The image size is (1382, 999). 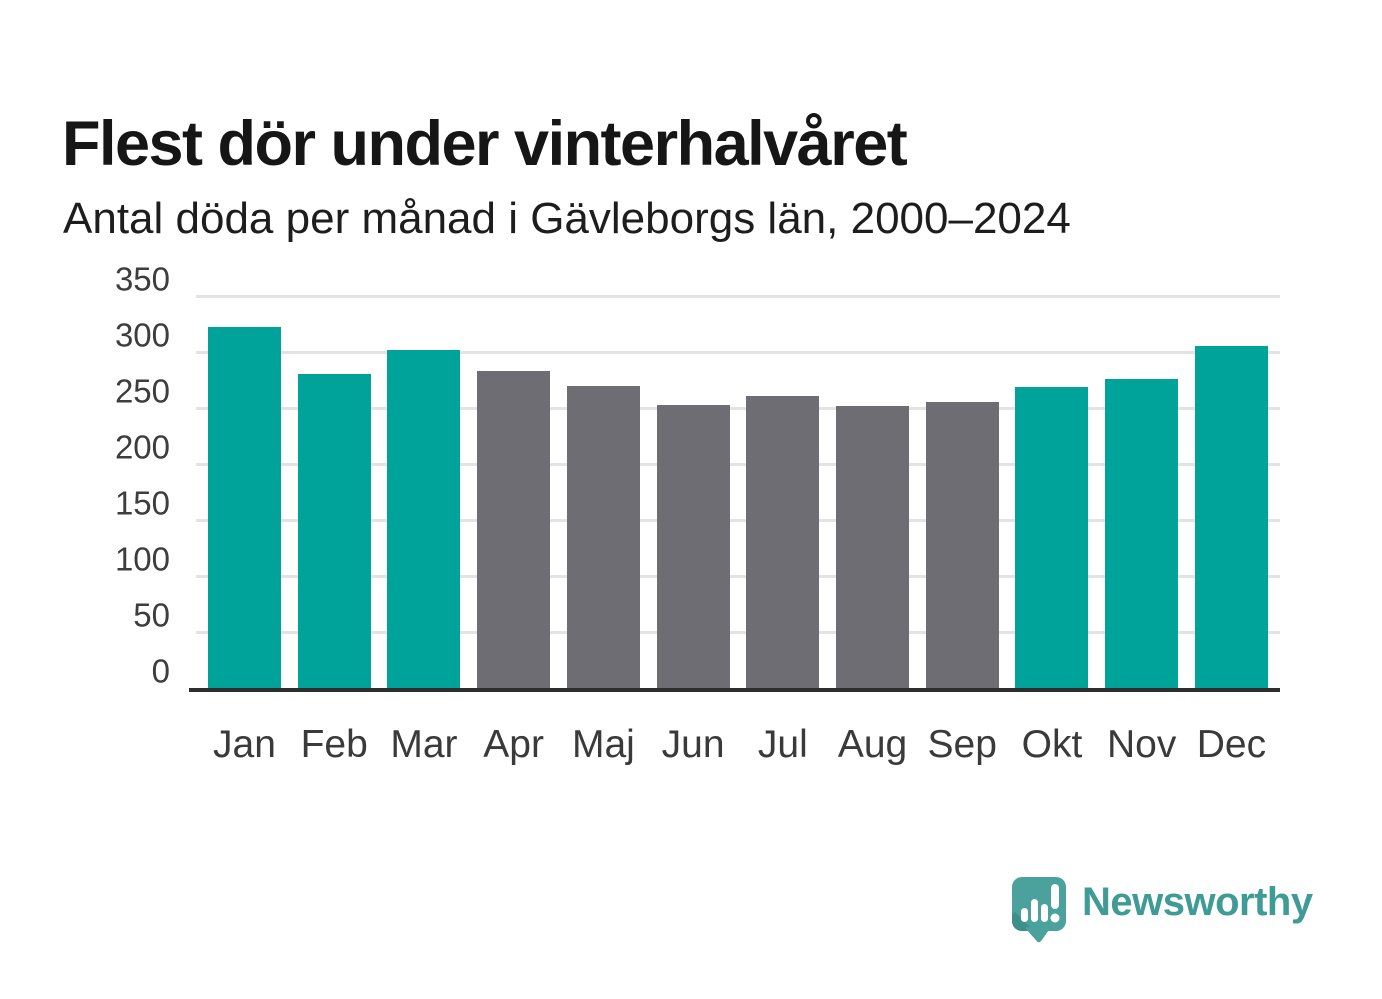 I want to click on x-tick-label-maj: Maj, so click(x=603, y=744).